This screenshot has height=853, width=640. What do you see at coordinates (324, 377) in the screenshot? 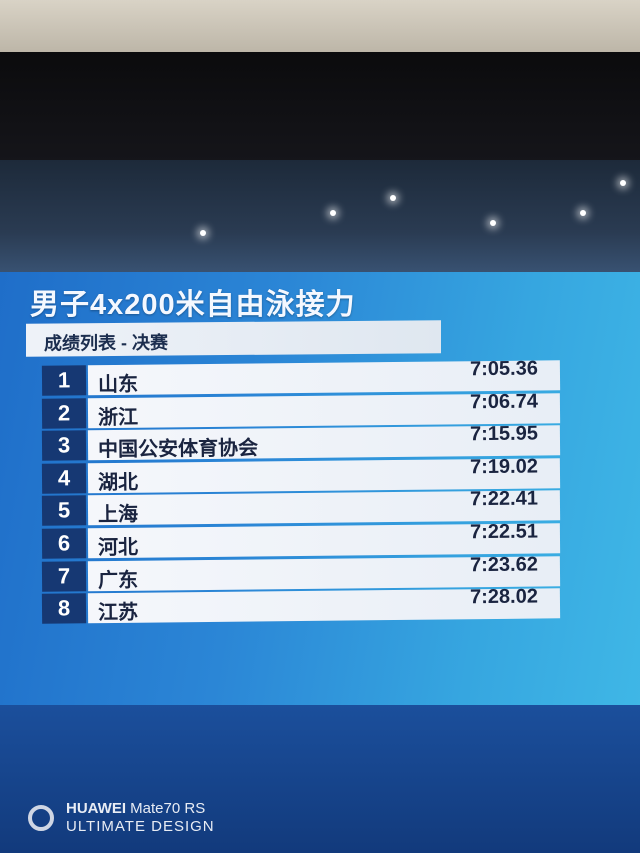
I see `result-bar: 山东 7:05.36` at bounding box center [324, 377].